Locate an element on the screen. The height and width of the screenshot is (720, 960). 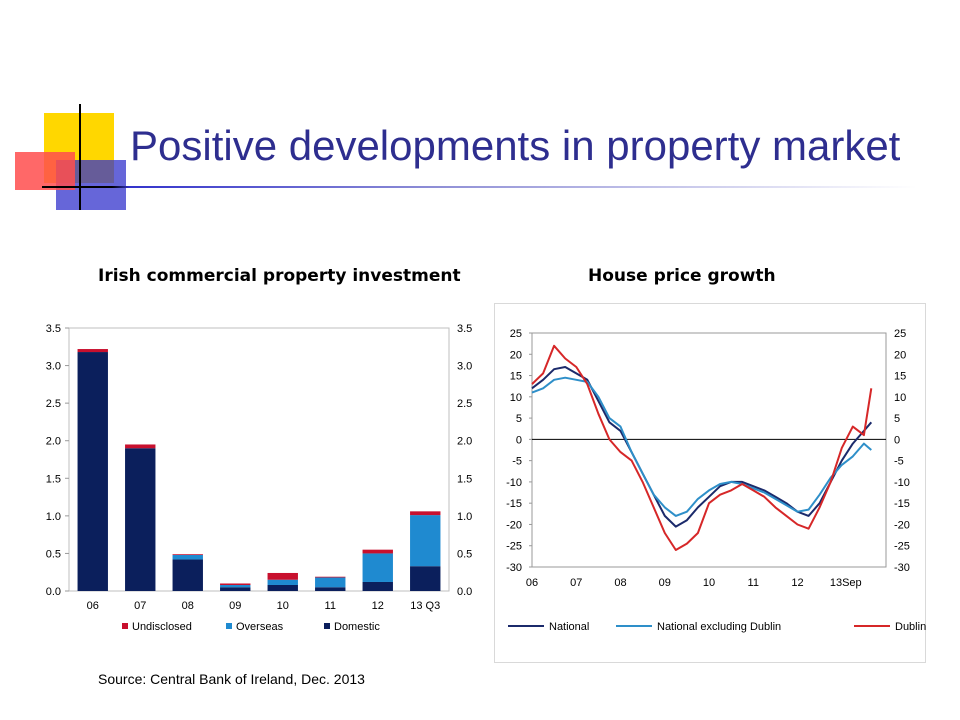
y-tick-label-right: -15 is located at coordinates (902, 504).